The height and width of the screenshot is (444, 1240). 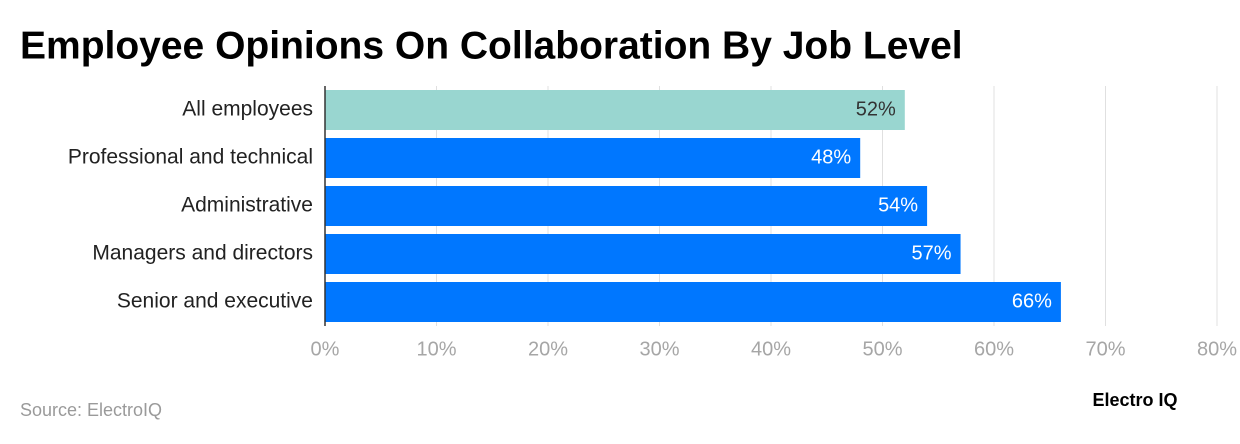 What do you see at coordinates (247, 205) in the screenshot?
I see `y-tick-label: Administrative` at bounding box center [247, 205].